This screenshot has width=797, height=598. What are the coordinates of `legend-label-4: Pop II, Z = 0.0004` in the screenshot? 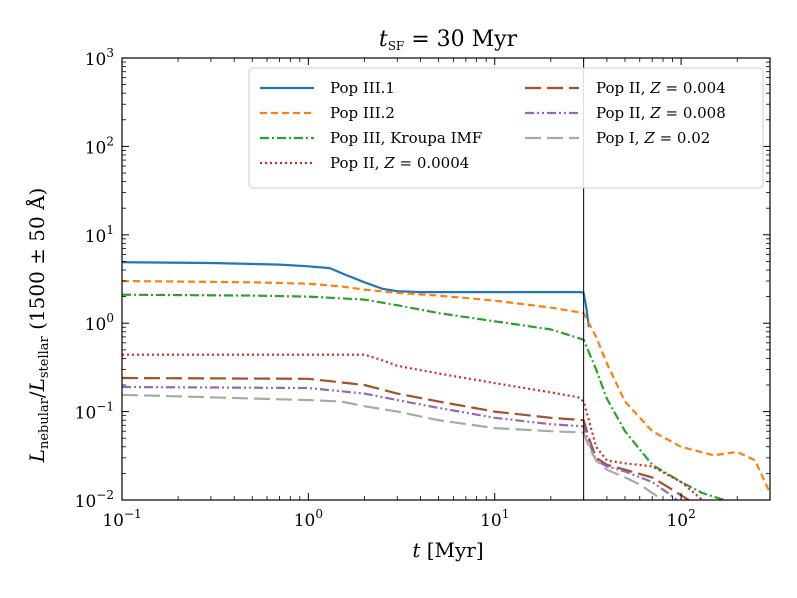 It's located at (399, 163).